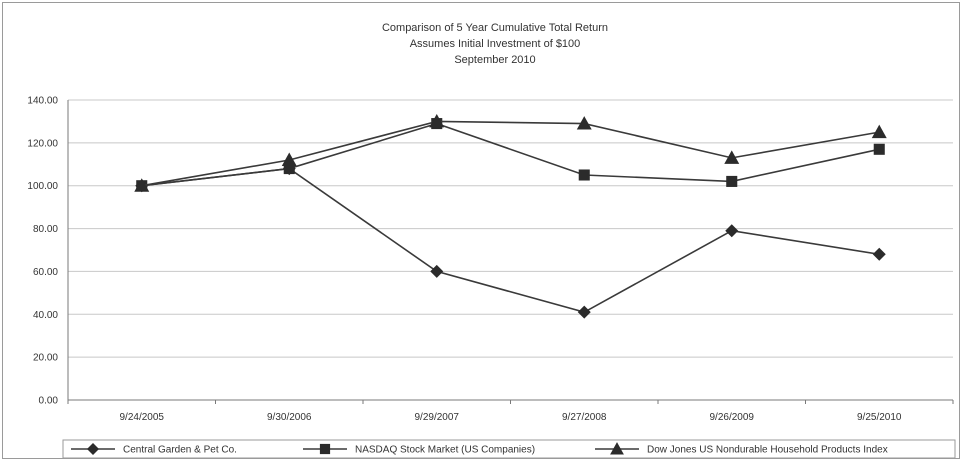 The image size is (965, 464). Describe the element at coordinates (42, 143) in the screenshot. I see `y-tick-label-6: 120.00` at that location.